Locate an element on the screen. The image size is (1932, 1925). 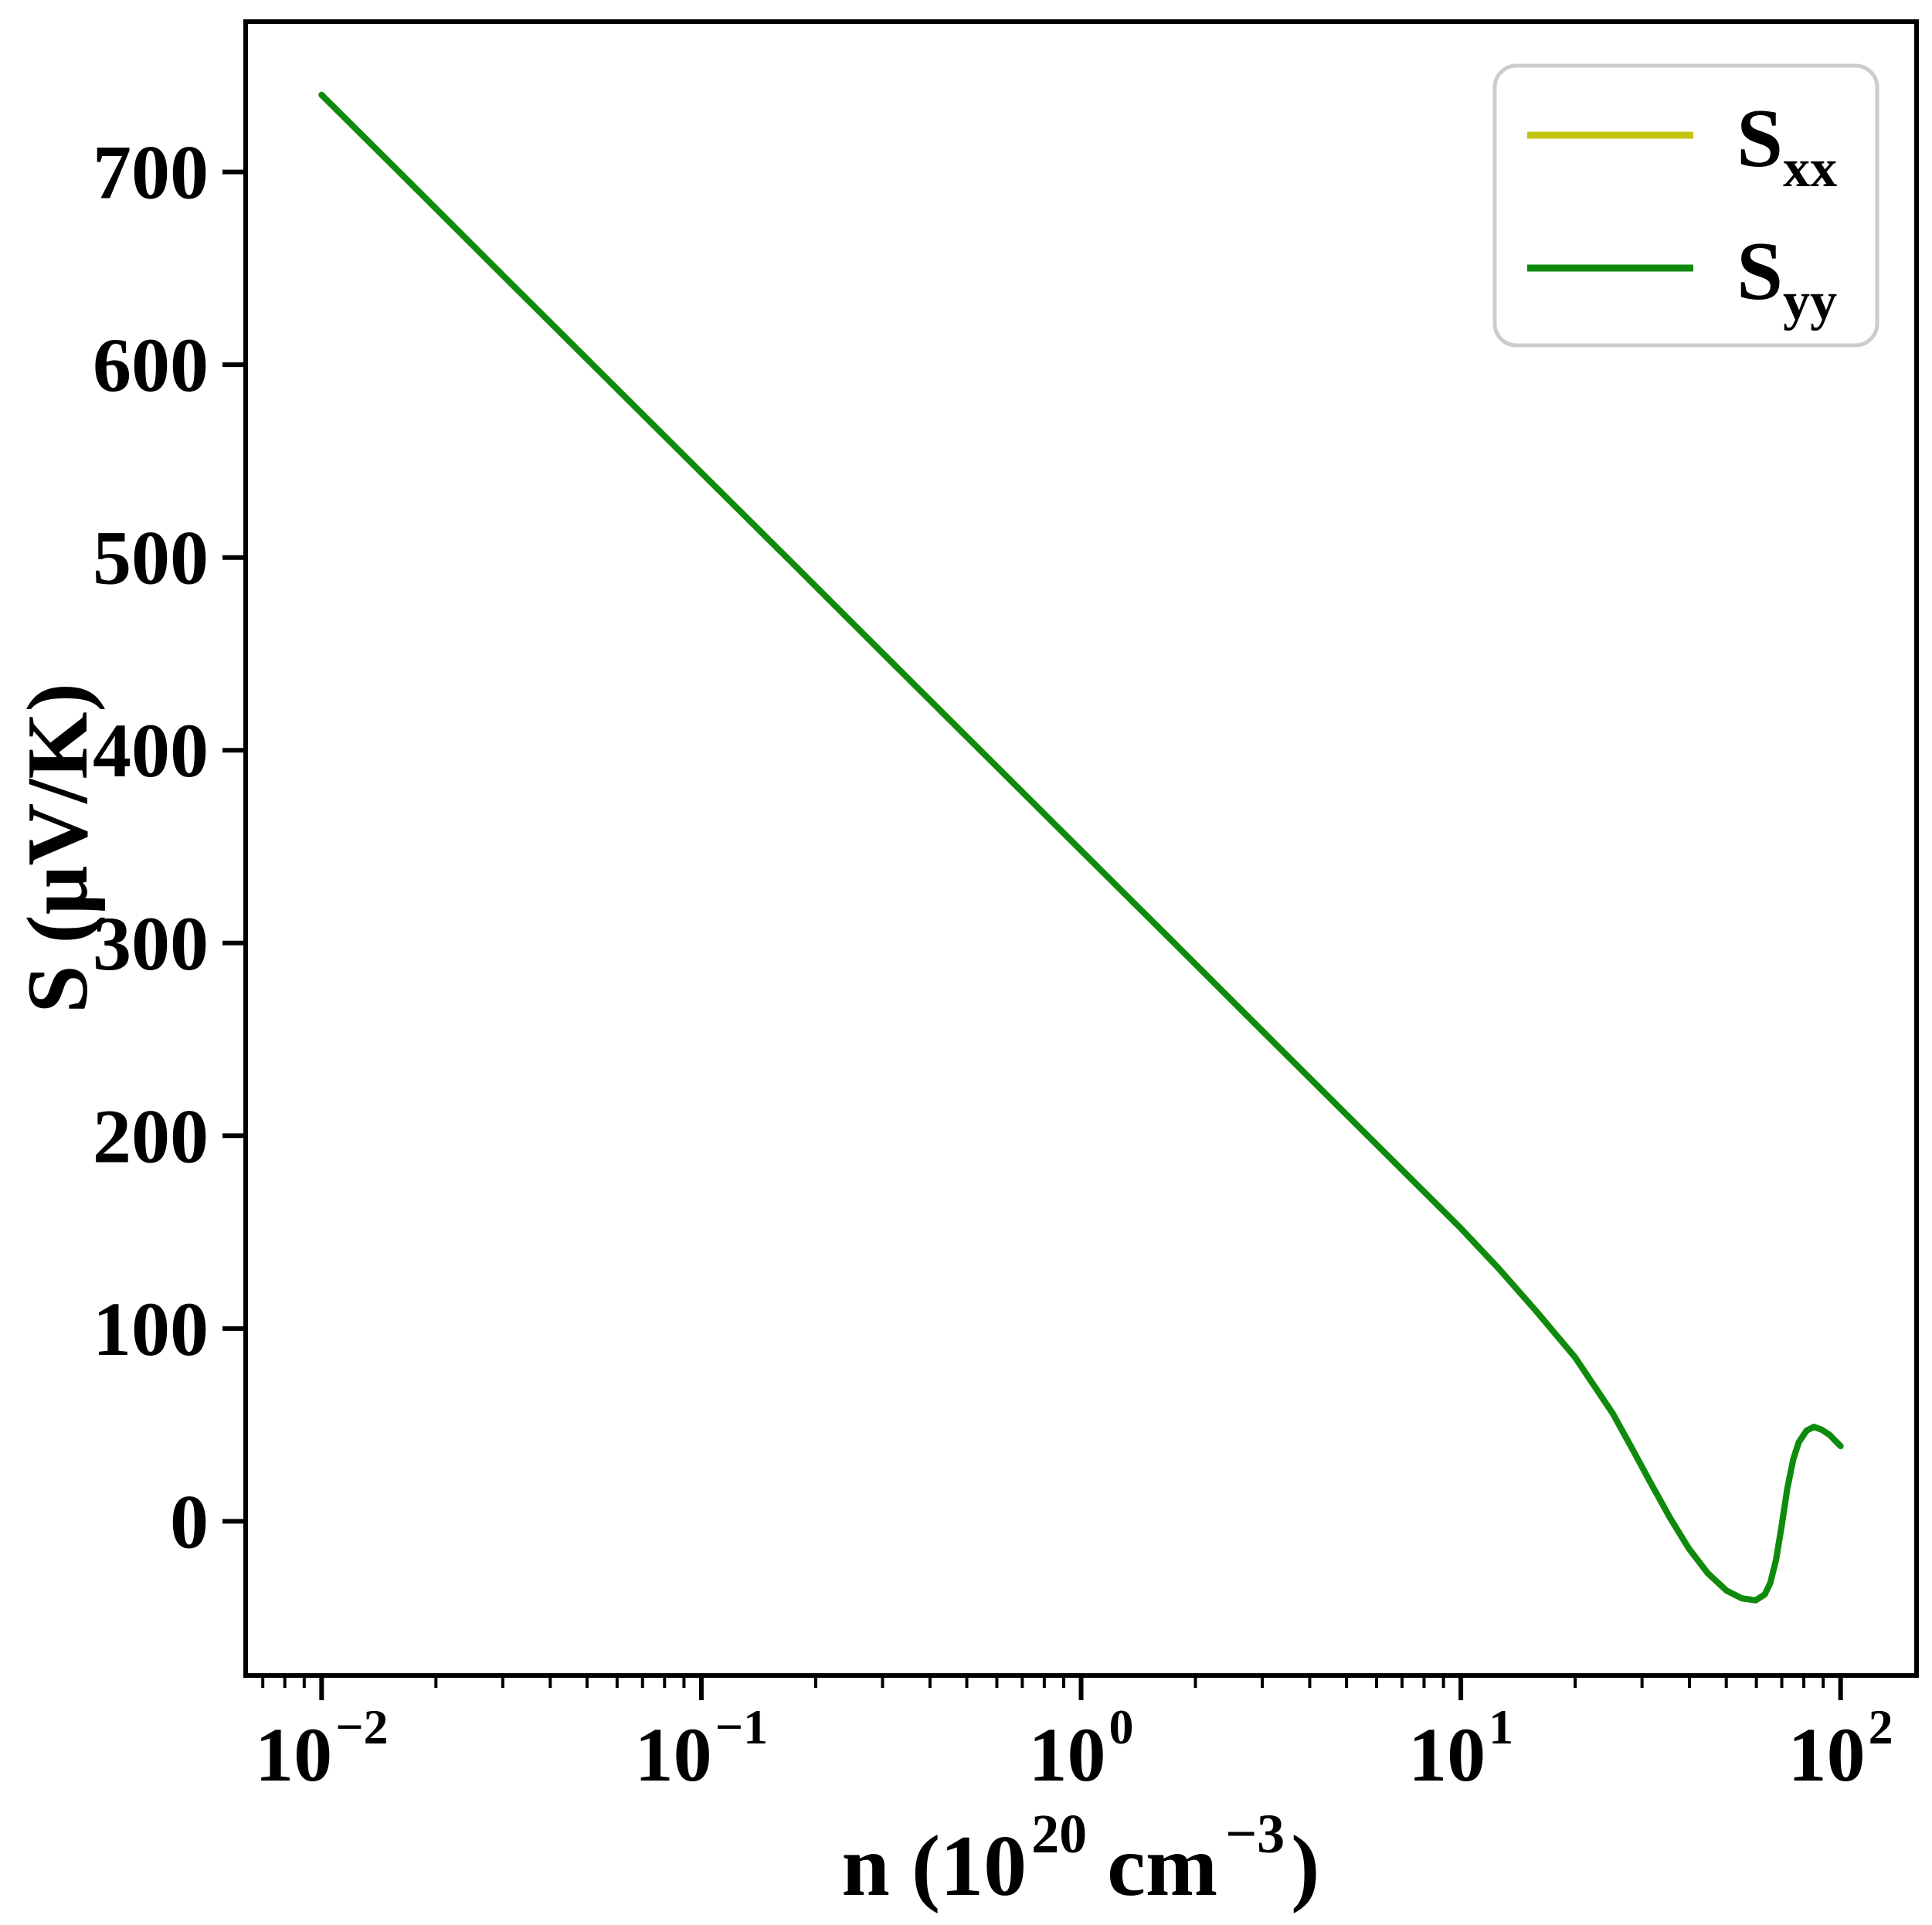
x-axis-major-ticks is located at coordinates (1081, 1687).